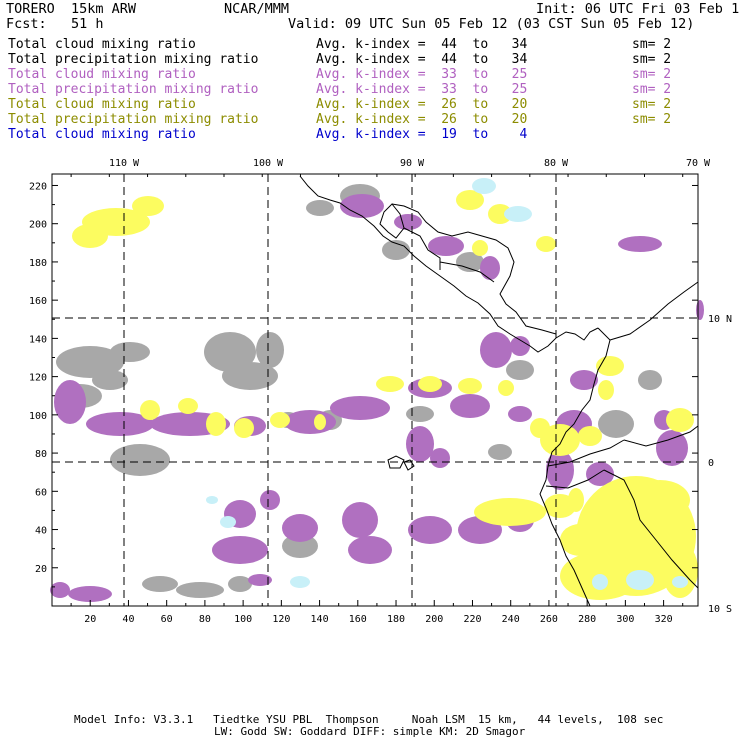 The width and height of the screenshot is (740, 740). Describe the element at coordinates (38, 378) in the screenshot. I see `y-tick-label: 120` at that location.